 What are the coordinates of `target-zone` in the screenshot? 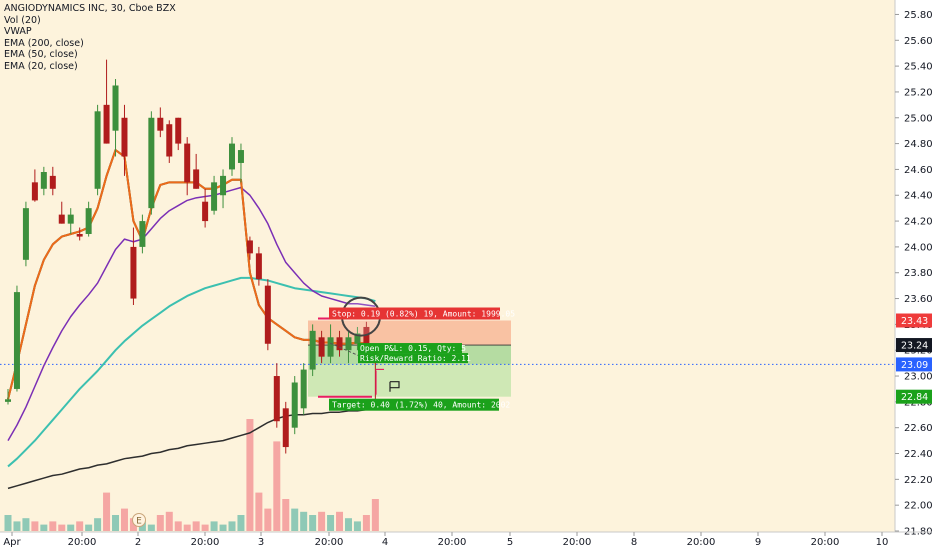 It's located at (409, 380).